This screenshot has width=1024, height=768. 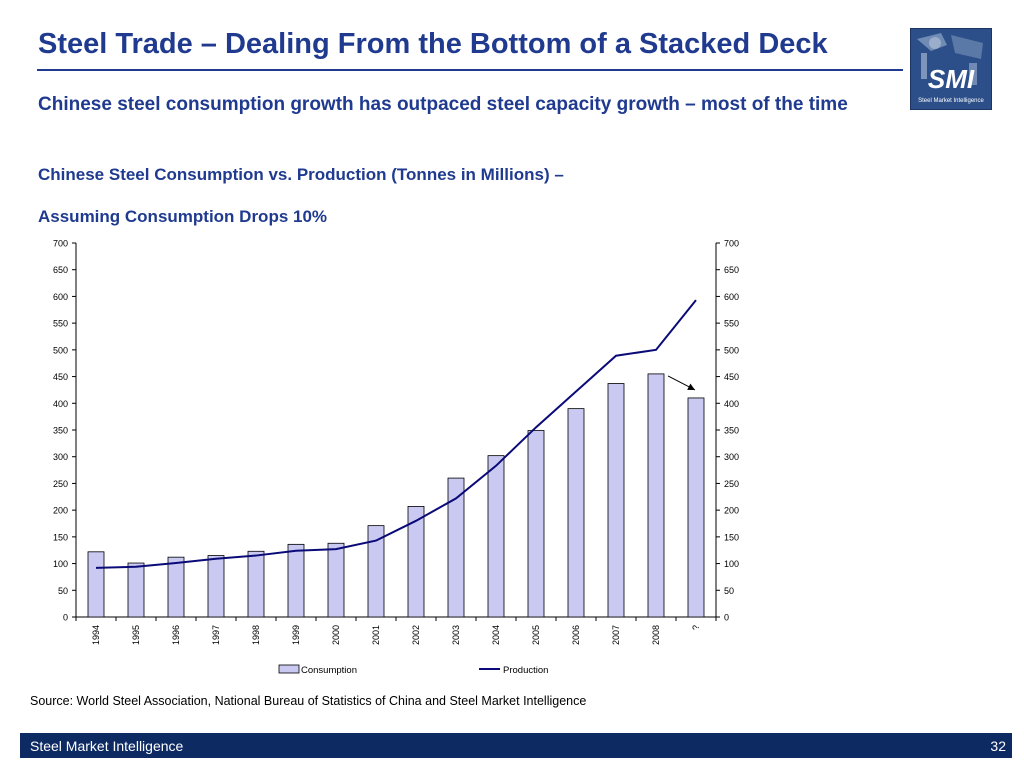 I want to click on x-tick-label: 1996, so click(x=176, y=635).